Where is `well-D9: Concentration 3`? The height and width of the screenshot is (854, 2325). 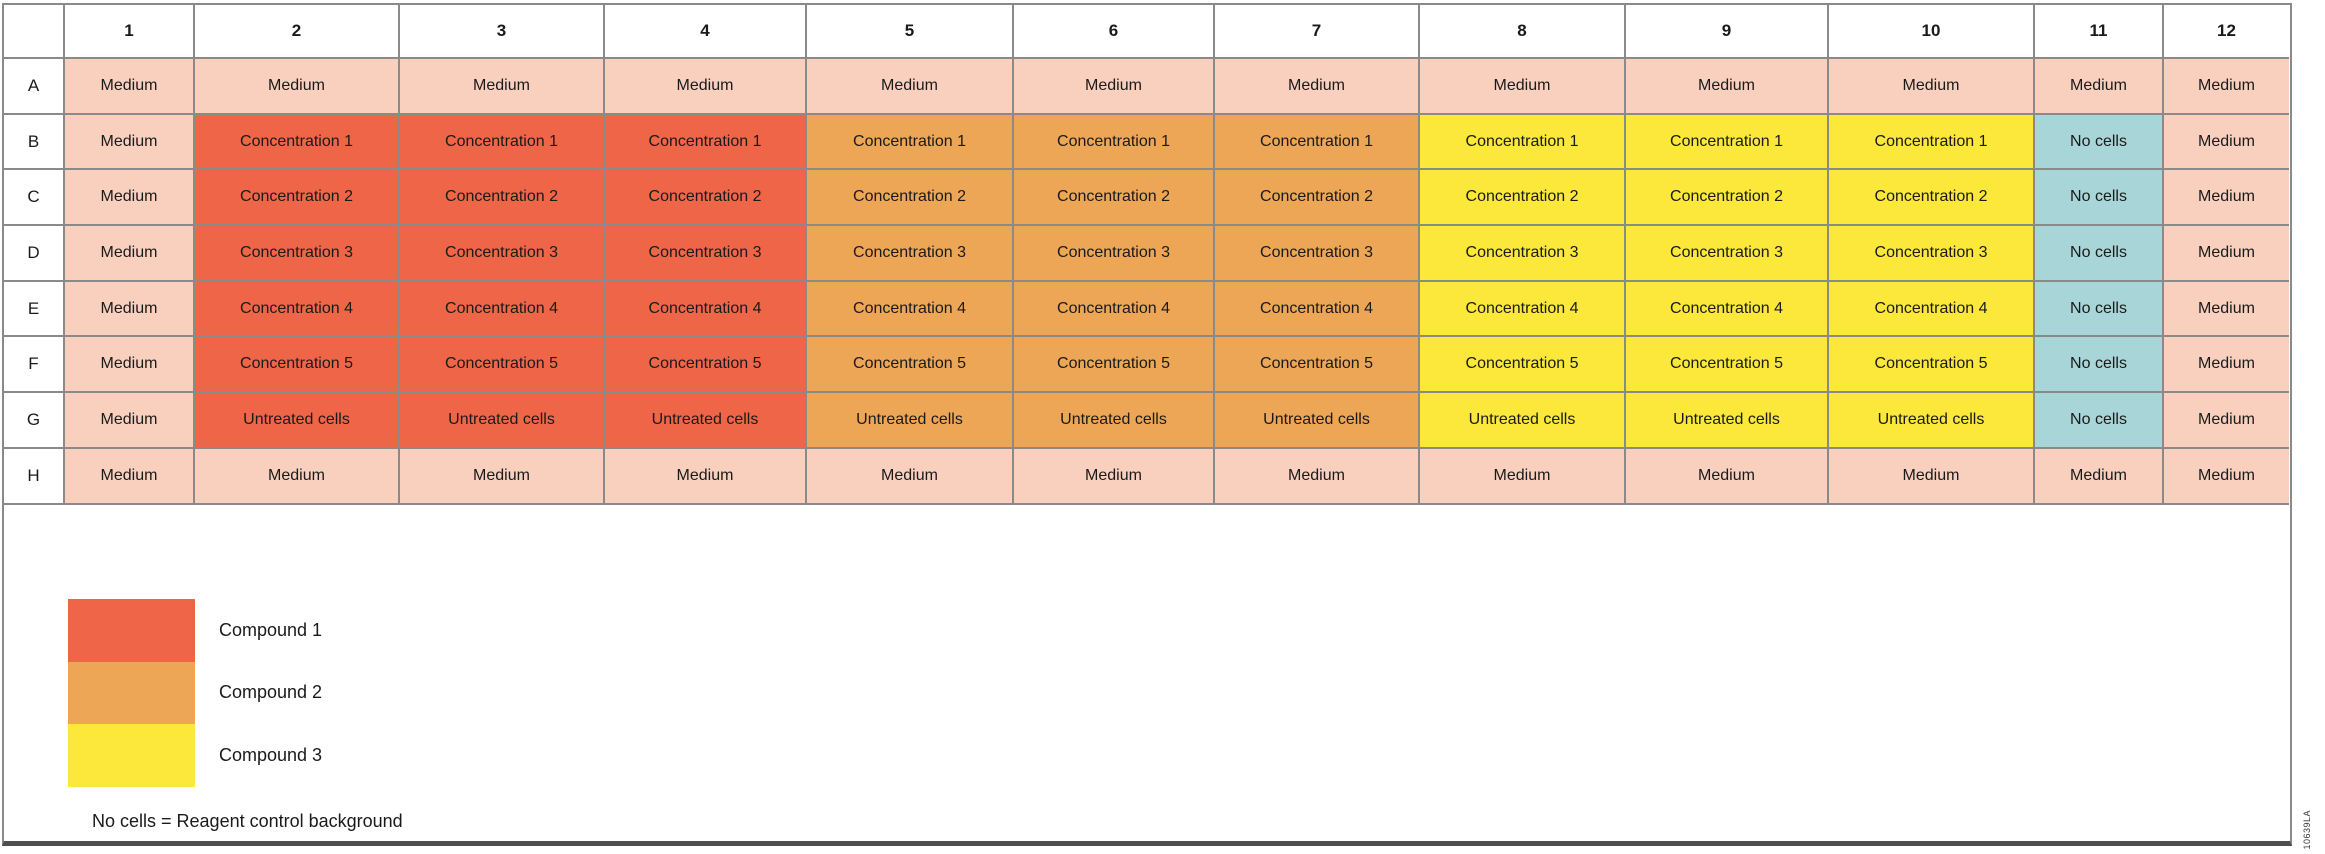
well-D9: Concentration 3 is located at coordinates (1727, 254).